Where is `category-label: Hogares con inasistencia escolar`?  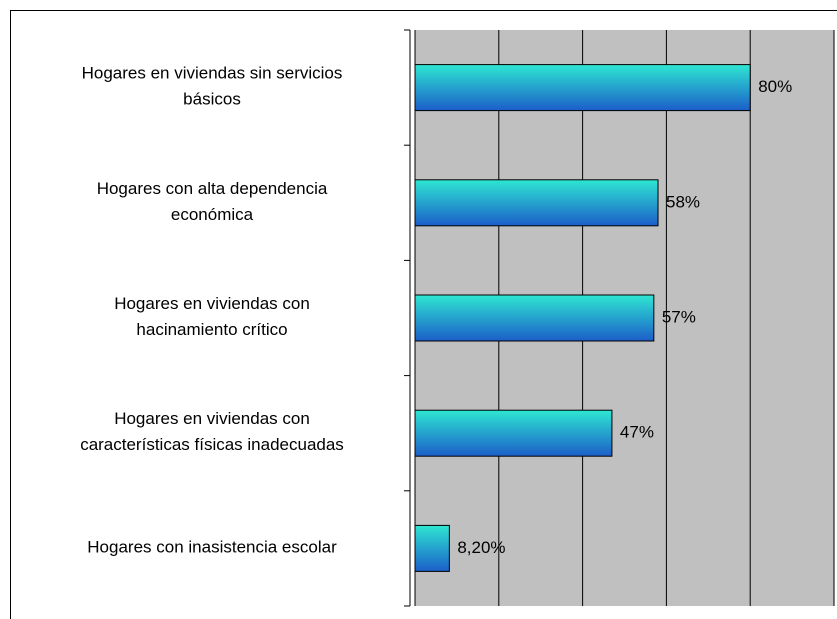 category-label: Hogares con inasistencia escolar is located at coordinates (212, 547).